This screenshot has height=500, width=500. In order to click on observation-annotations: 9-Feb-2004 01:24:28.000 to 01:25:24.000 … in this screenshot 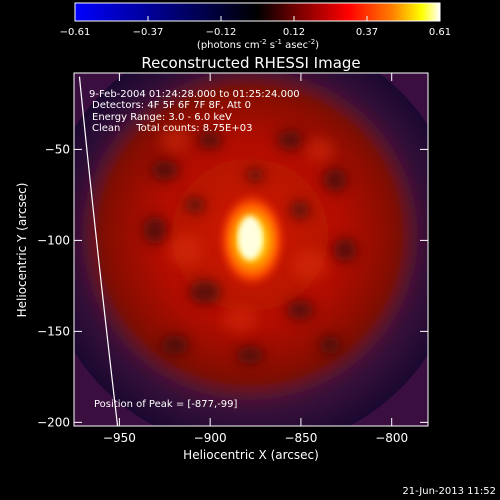, I will do `click(194, 111)`.